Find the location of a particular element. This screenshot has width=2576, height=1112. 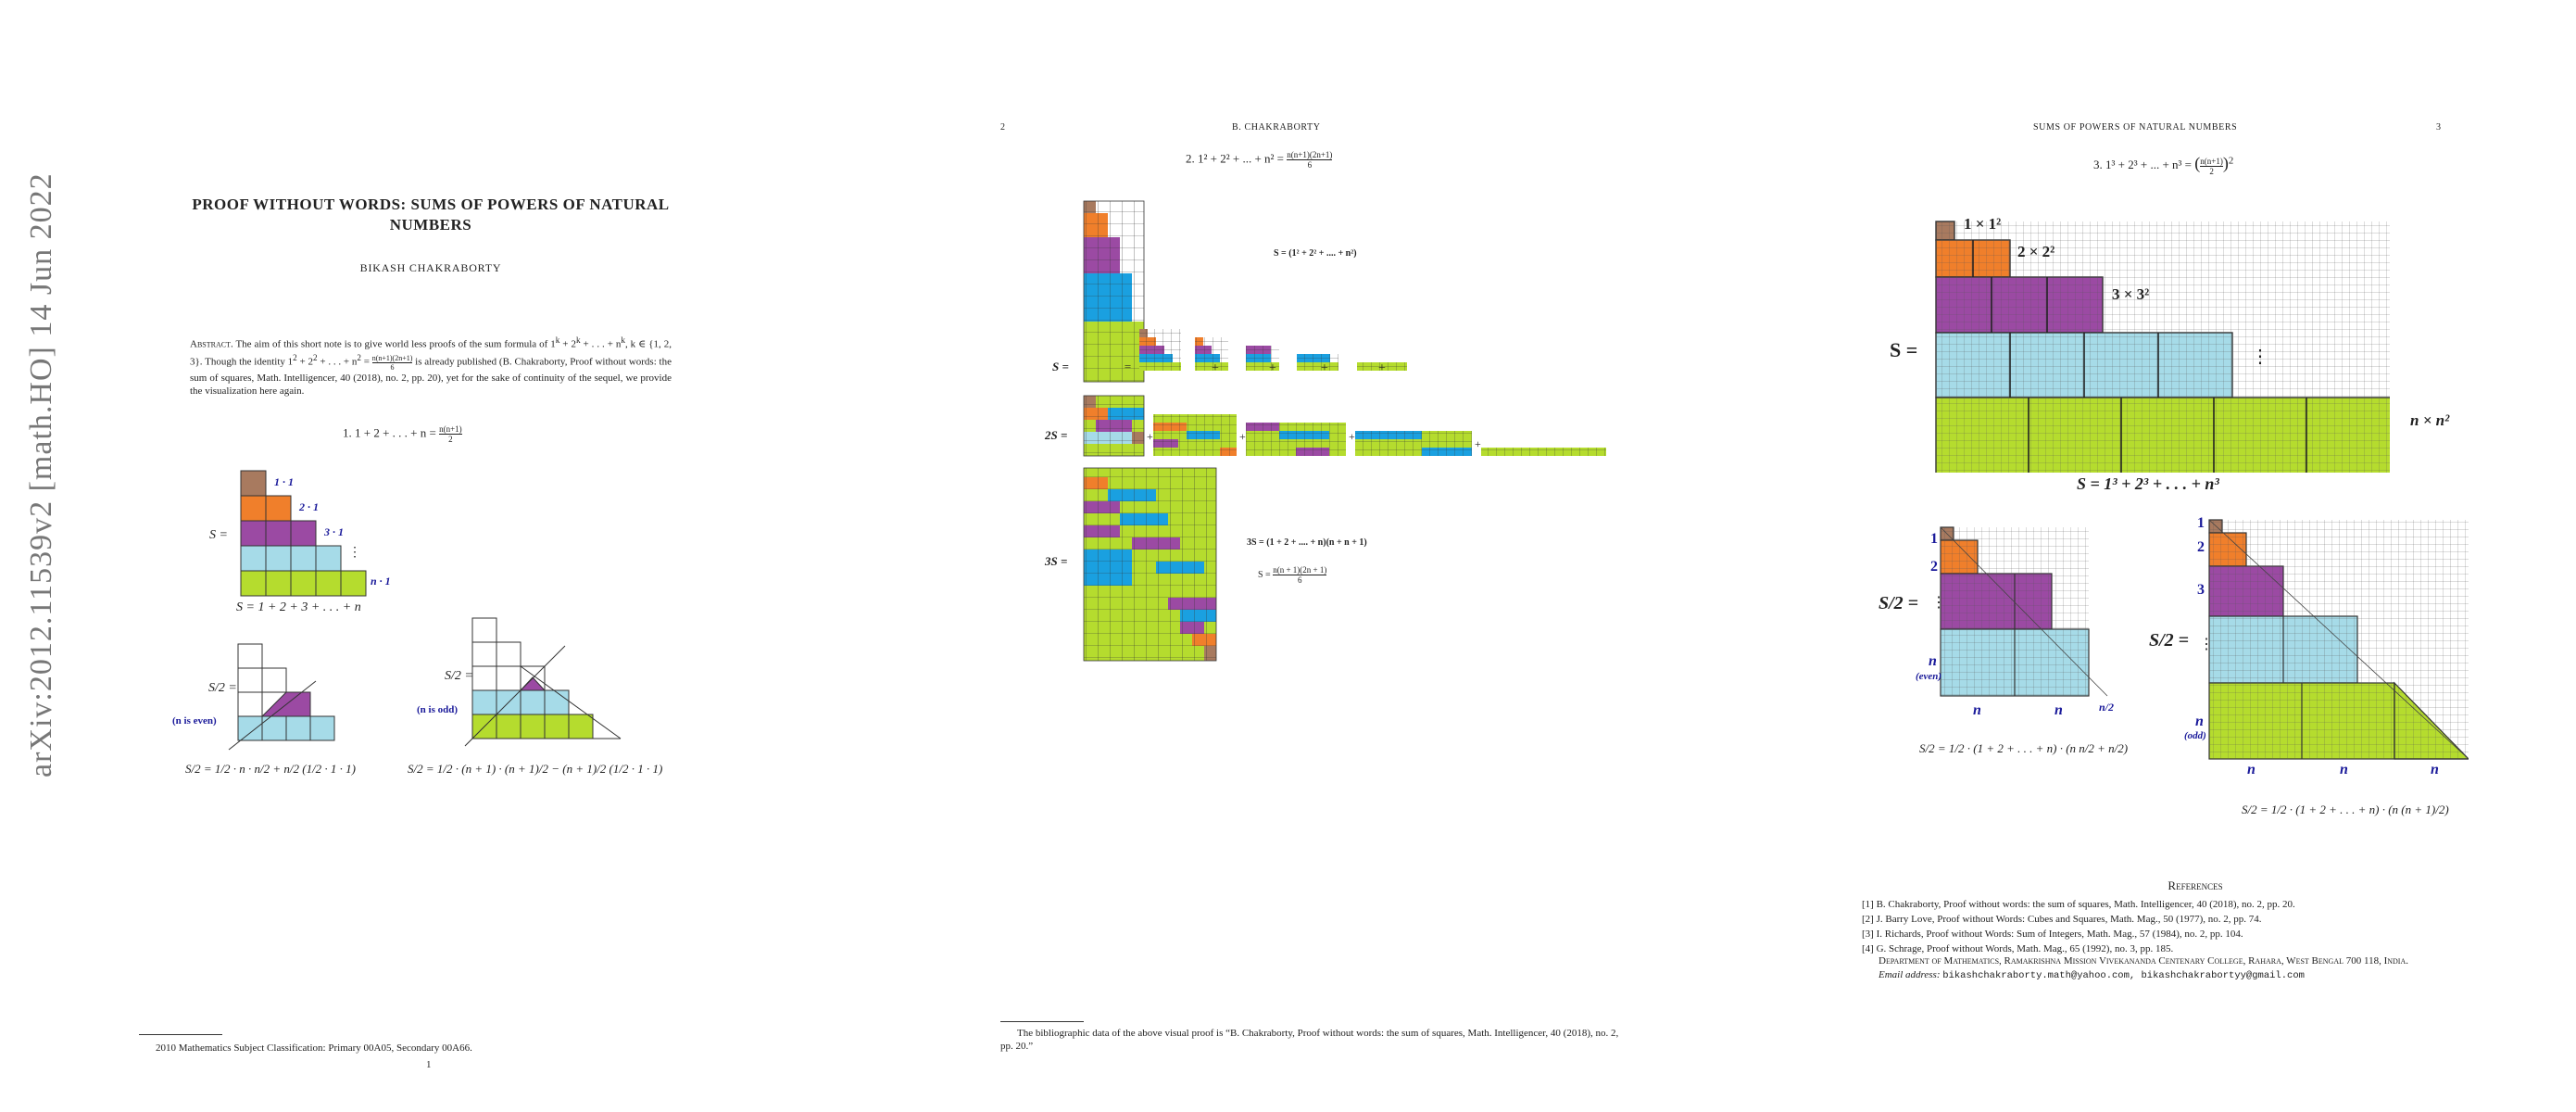

cube-odd-figure is located at coordinates (2338, 639).